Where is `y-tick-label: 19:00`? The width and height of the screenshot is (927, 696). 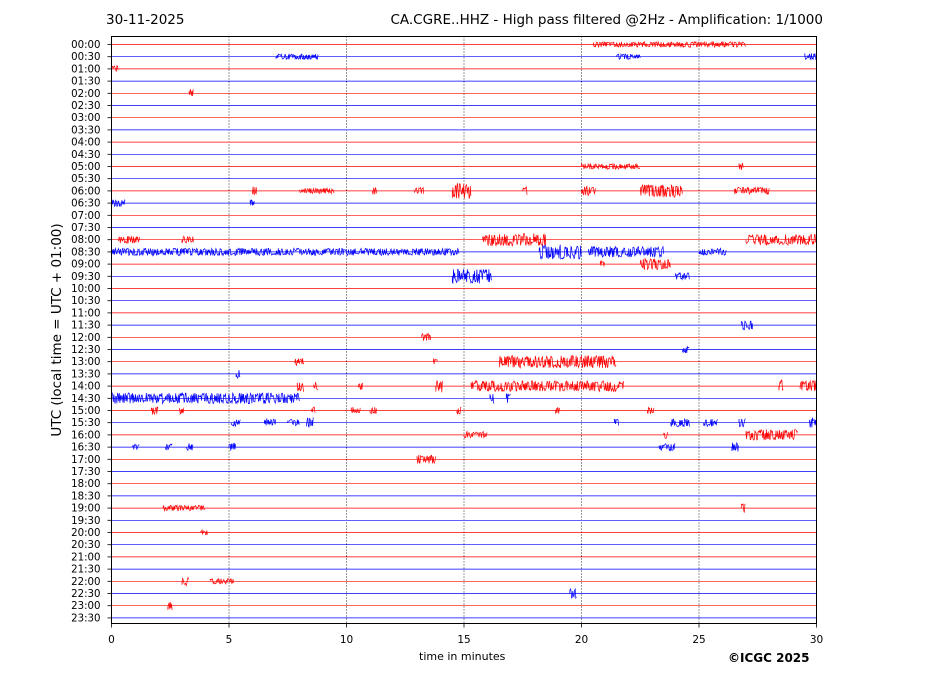
y-tick-label: 19:00 is located at coordinates (85, 509).